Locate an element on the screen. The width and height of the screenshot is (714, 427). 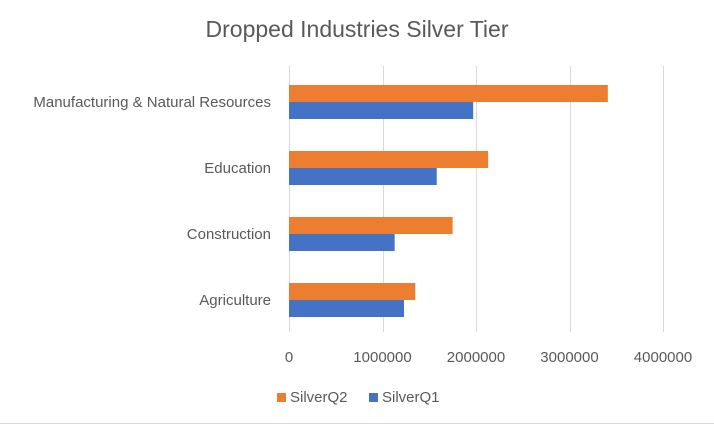
bar-silverq1-agriculture is located at coordinates (347, 308).